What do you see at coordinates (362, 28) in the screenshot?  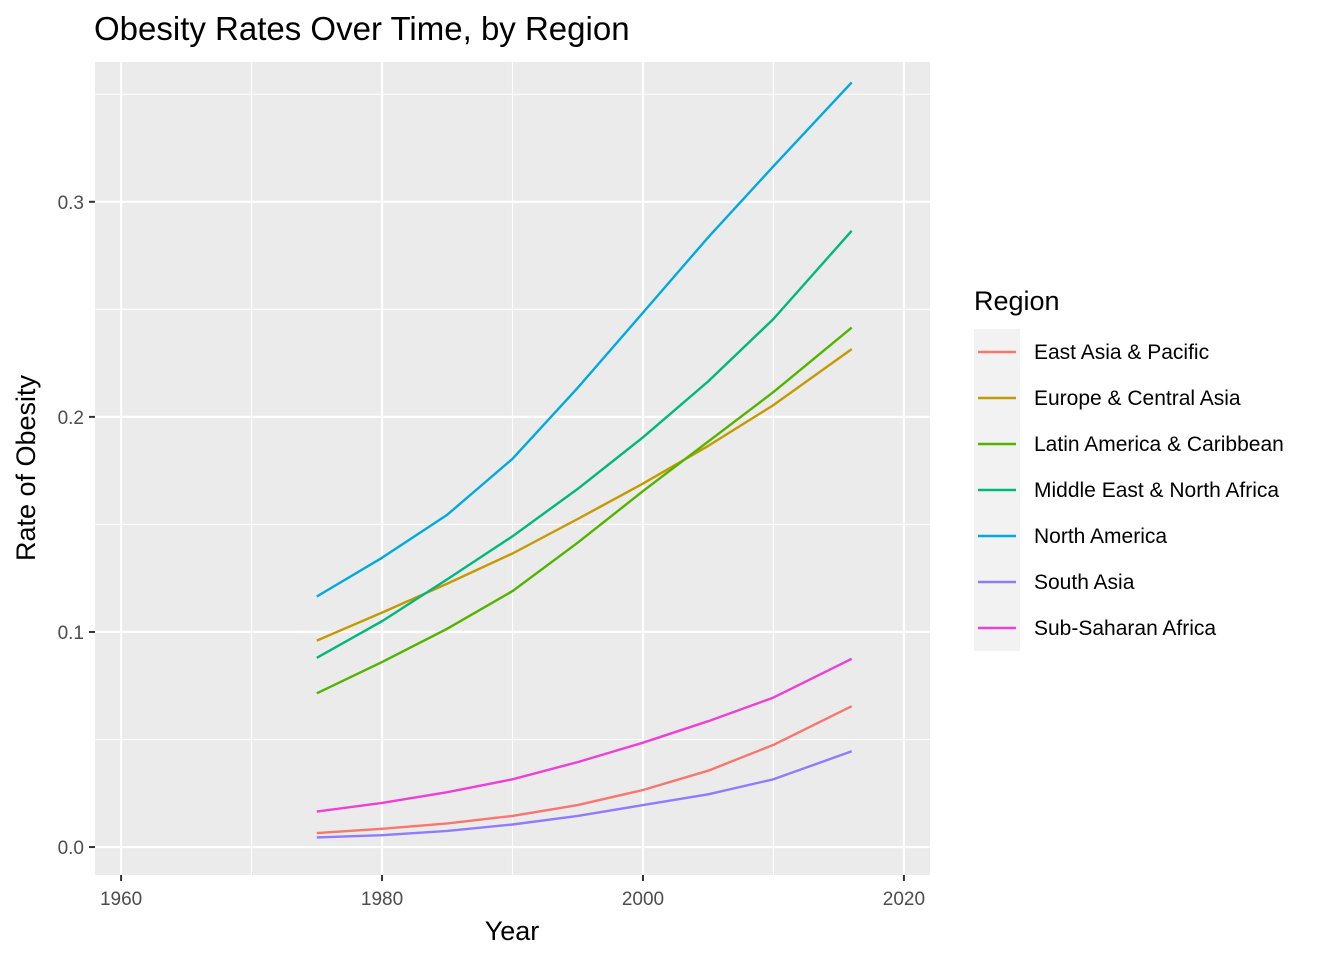 I see `chart-title: Obesity Rates Over Time, by Region` at bounding box center [362, 28].